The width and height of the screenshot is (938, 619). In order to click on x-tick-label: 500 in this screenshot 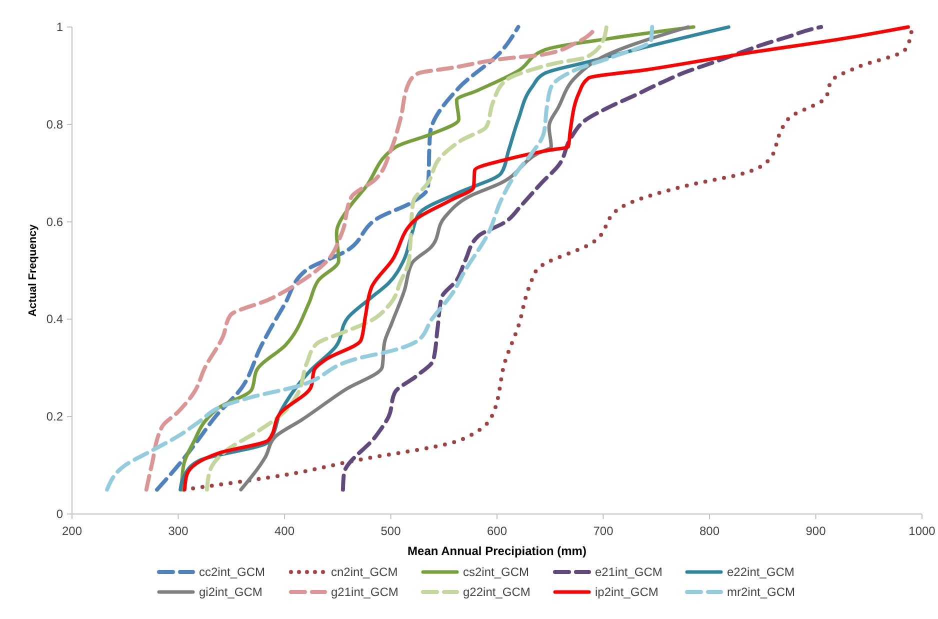, I will do `click(391, 531)`.